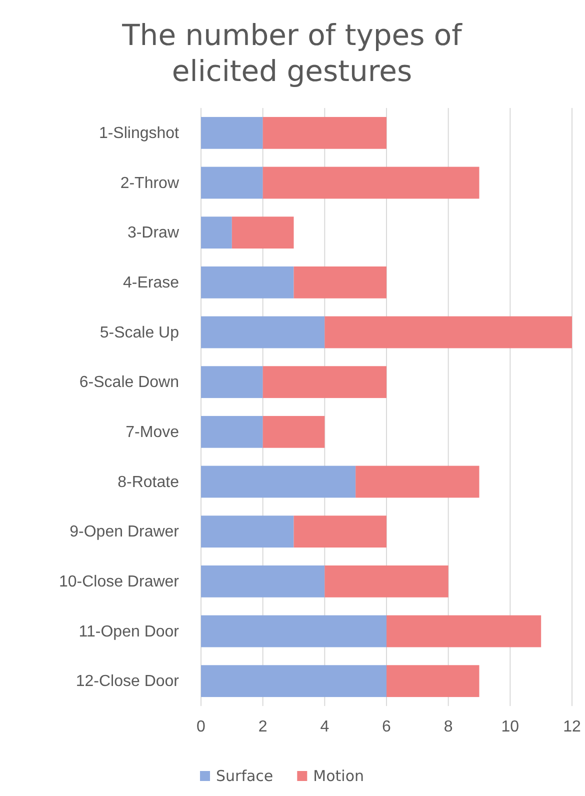 The image size is (585, 796). What do you see at coordinates (510, 727) in the screenshot?
I see `x-tick-label: 10` at bounding box center [510, 727].